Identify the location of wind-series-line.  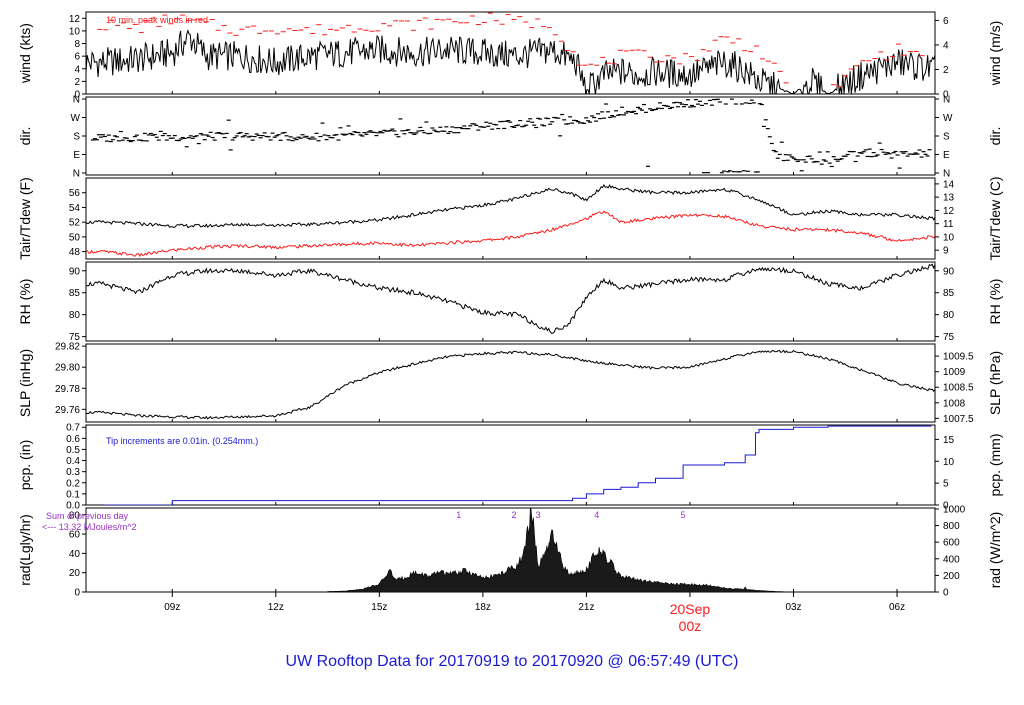
(510, 61).